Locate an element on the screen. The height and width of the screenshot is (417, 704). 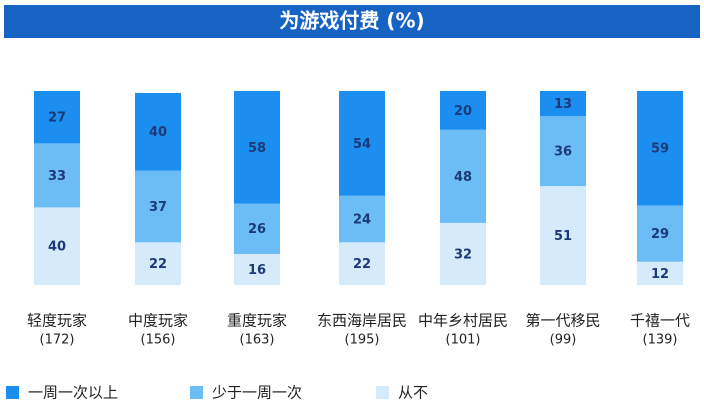
value-label: 33 is located at coordinates (57, 176).